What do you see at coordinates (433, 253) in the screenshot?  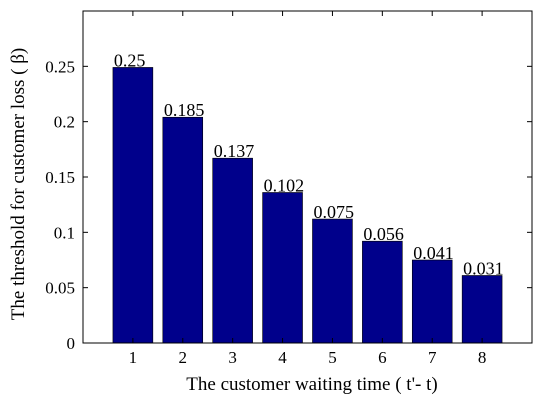 I see `data-label-7: 0.041` at bounding box center [433, 253].